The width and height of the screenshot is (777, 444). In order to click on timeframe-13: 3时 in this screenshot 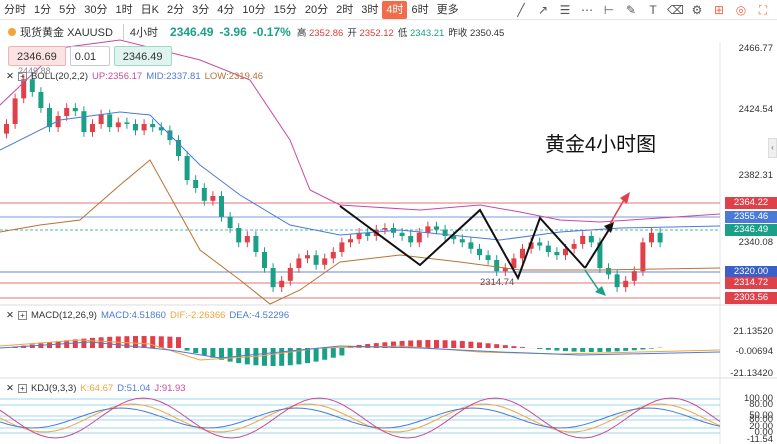, I will do `click(370, 9)`.